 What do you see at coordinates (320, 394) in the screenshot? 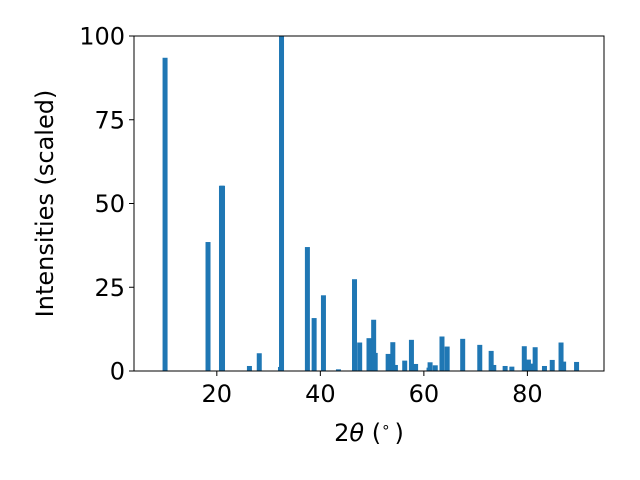
I see `x-tick-label: 40` at bounding box center [320, 394].